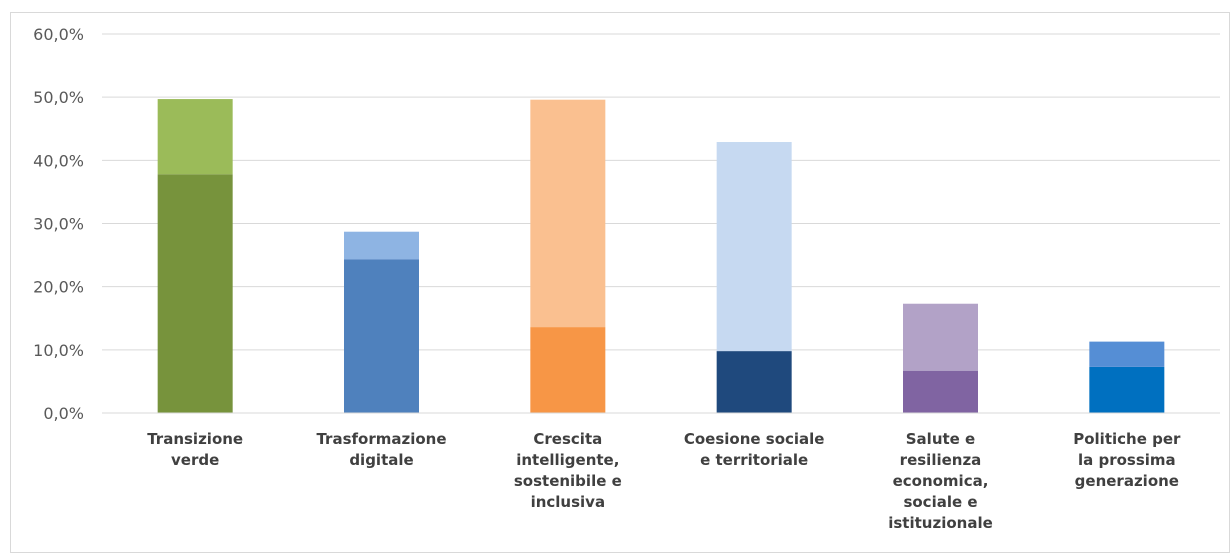 This screenshot has height=554, width=1231. I want to click on category-label: Transizione verde, so click(195, 449).